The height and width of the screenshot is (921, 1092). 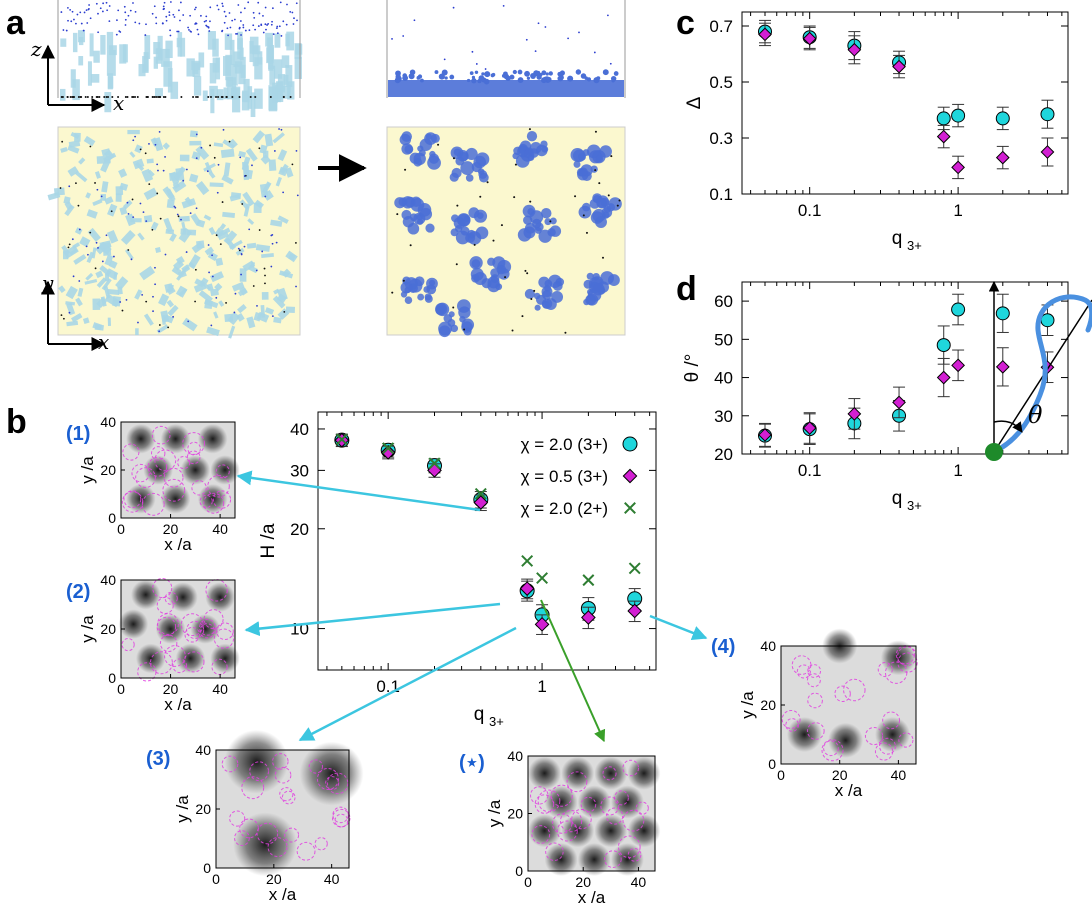 I want to click on x-tick-label: 0.1, so click(x=810, y=210).